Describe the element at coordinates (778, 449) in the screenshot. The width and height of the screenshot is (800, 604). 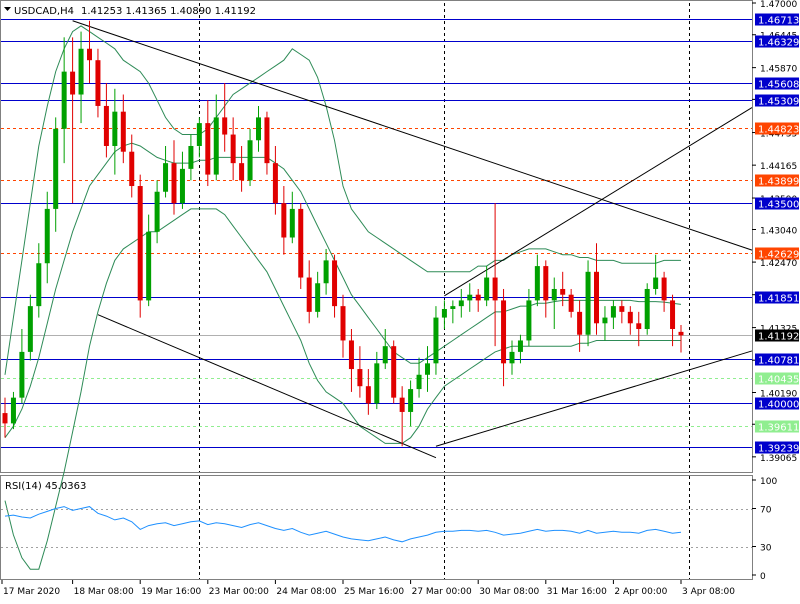
I see `level-price-label: 1.39239` at that location.